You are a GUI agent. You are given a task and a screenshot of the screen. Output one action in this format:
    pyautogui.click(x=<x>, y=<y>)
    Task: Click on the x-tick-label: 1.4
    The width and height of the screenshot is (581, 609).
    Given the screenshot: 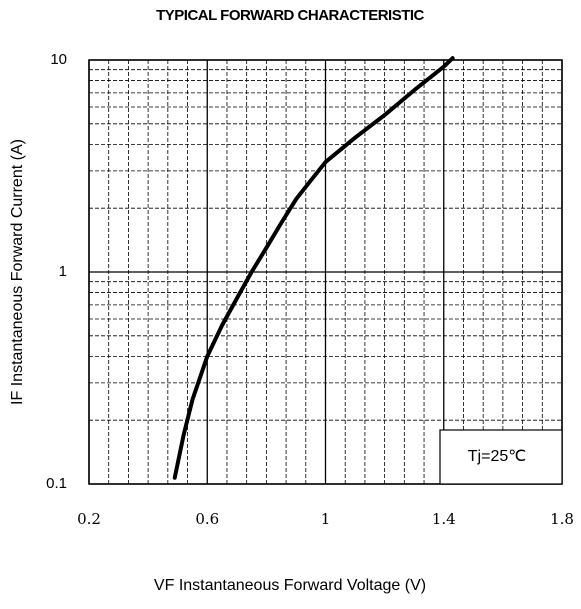 What is the action you would take?
    pyautogui.click(x=444, y=519)
    